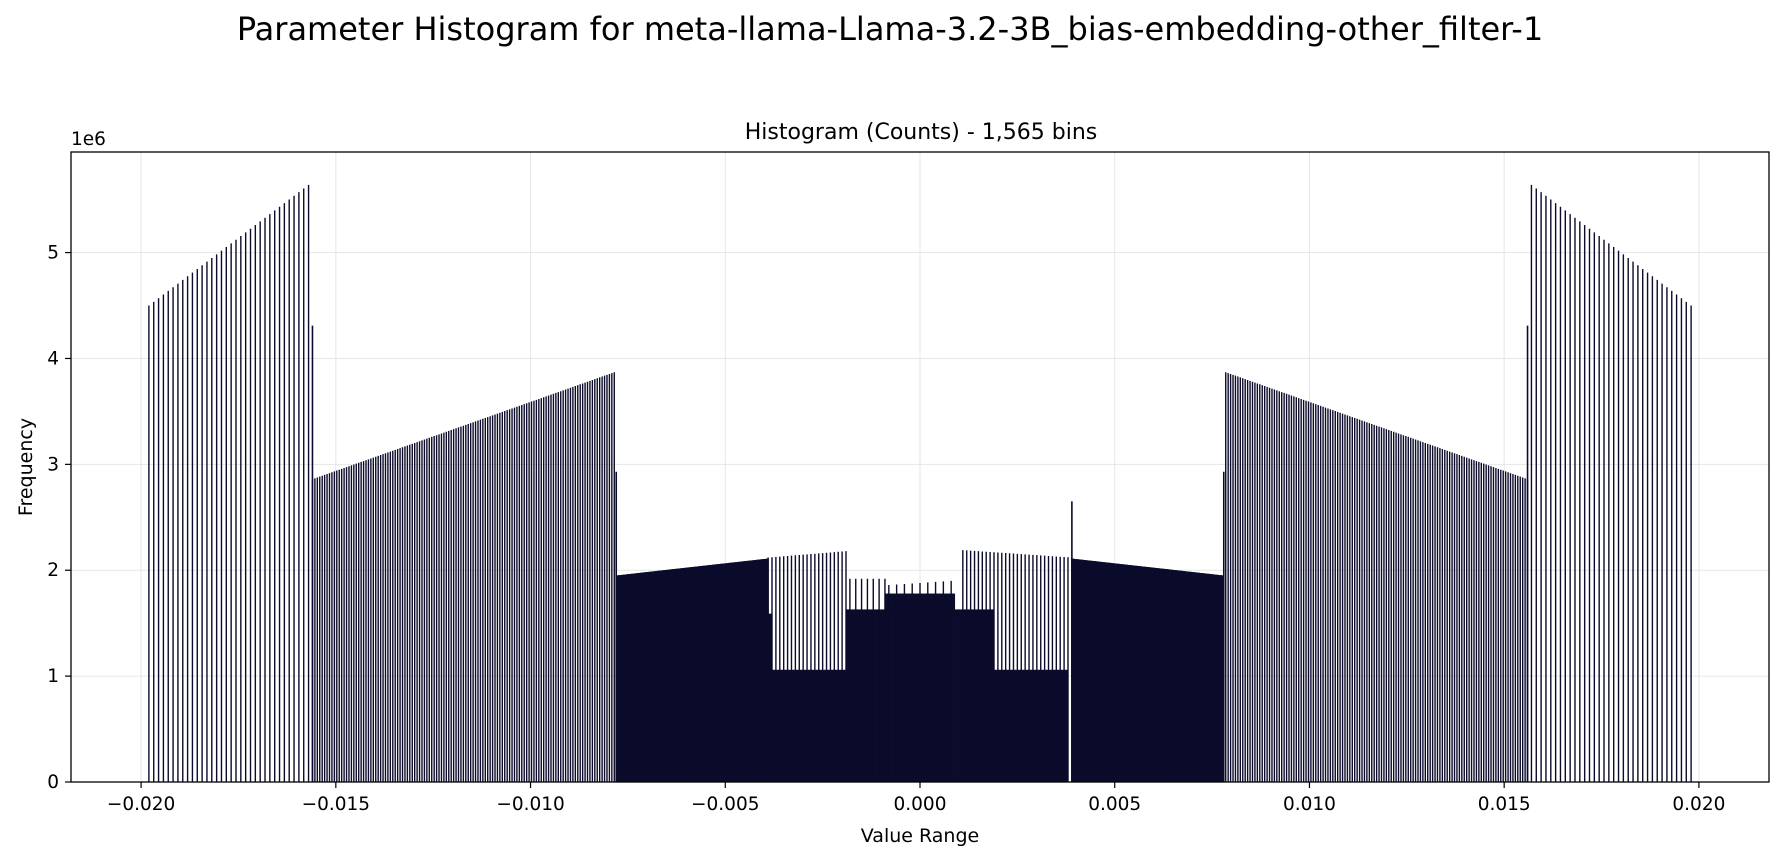 The width and height of the screenshot is (1783, 860). Describe the element at coordinates (88, 139) in the screenshot. I see `y-offset-label: 1e6` at that location.